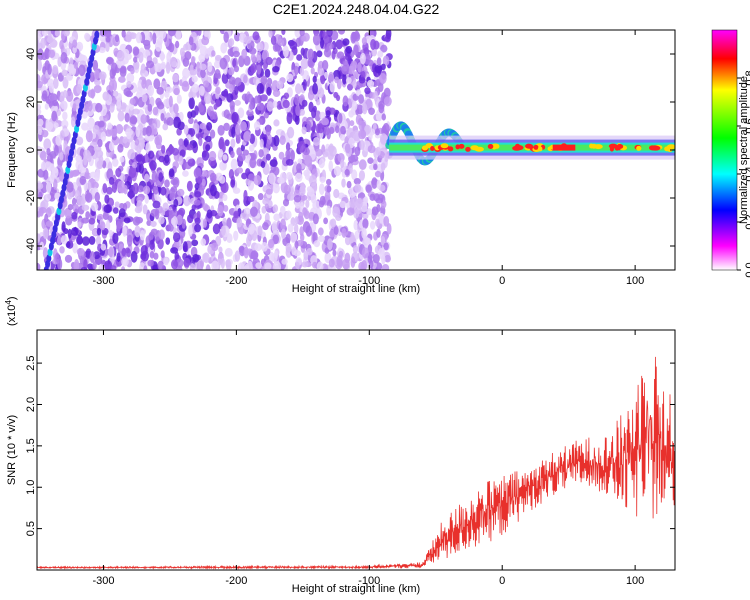  Describe the element at coordinates (747, 269) in the screenshot. I see `colorbar-tick-label: 0.0` at that location.